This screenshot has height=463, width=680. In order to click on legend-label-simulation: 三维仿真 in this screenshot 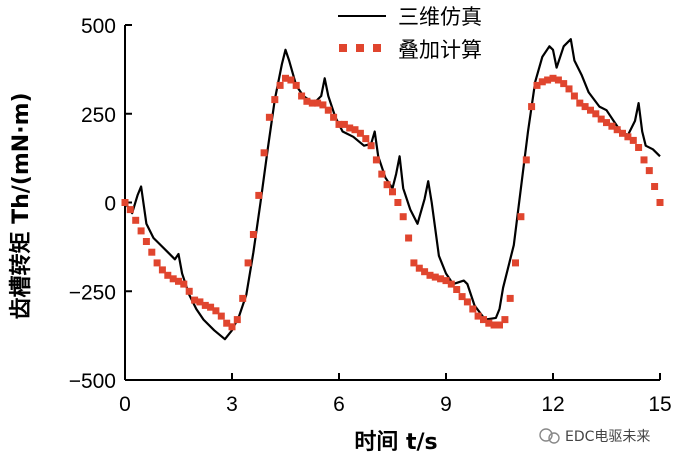, I will do `click(440, 17)`.